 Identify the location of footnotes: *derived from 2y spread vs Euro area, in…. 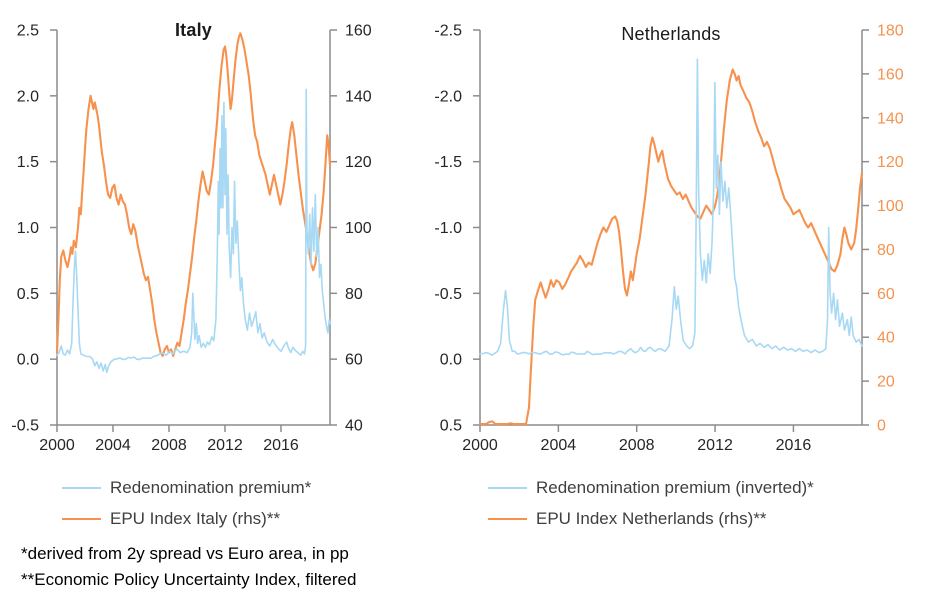
(188, 567).